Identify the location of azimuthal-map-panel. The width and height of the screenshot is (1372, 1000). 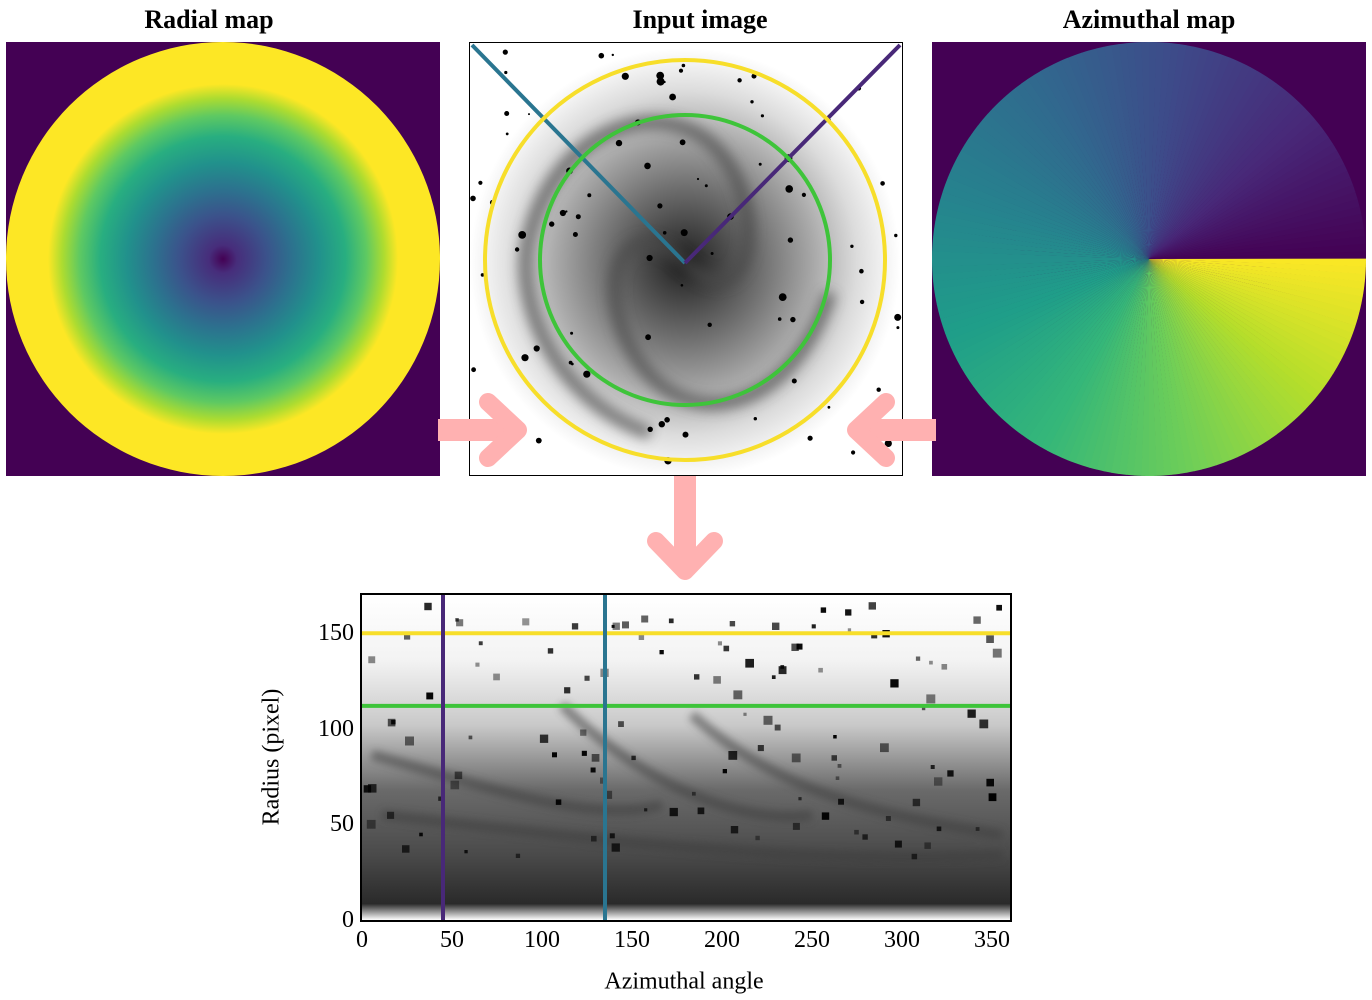
(1149, 259).